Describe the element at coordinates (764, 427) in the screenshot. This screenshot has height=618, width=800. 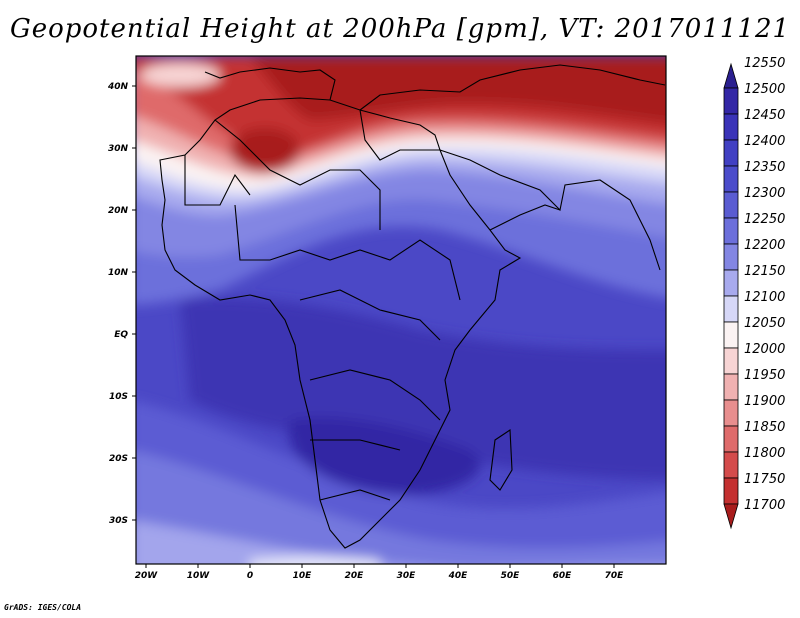
I see `colorbar-label: 11850` at that location.